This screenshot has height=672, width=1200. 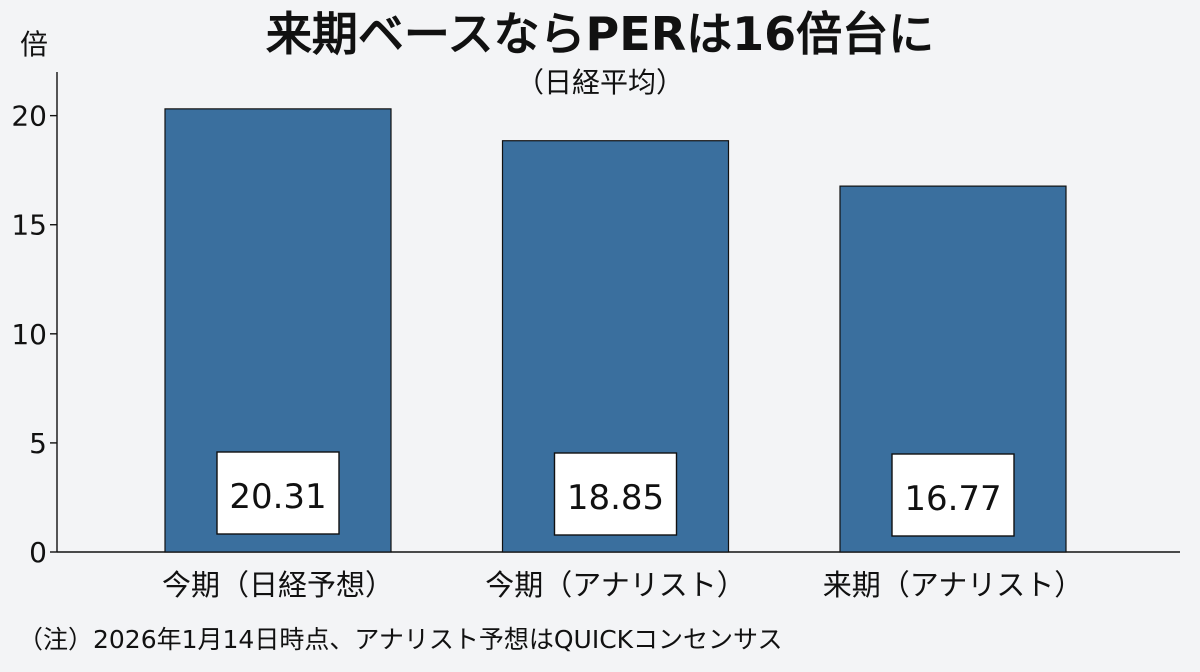 I want to click on y-tick-label: 15, so click(x=29, y=225).